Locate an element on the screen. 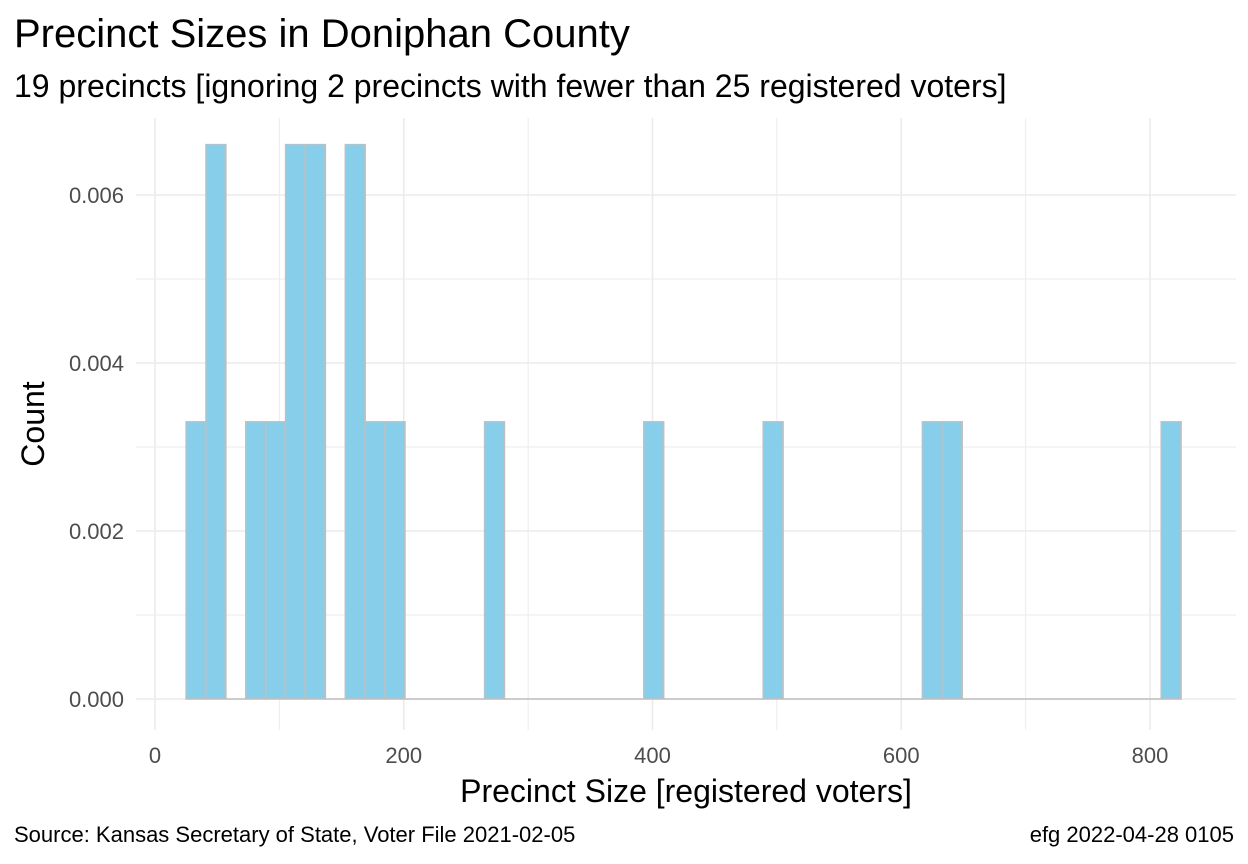 The image size is (1248, 864). x-tick-label: 400 is located at coordinates (652, 755).